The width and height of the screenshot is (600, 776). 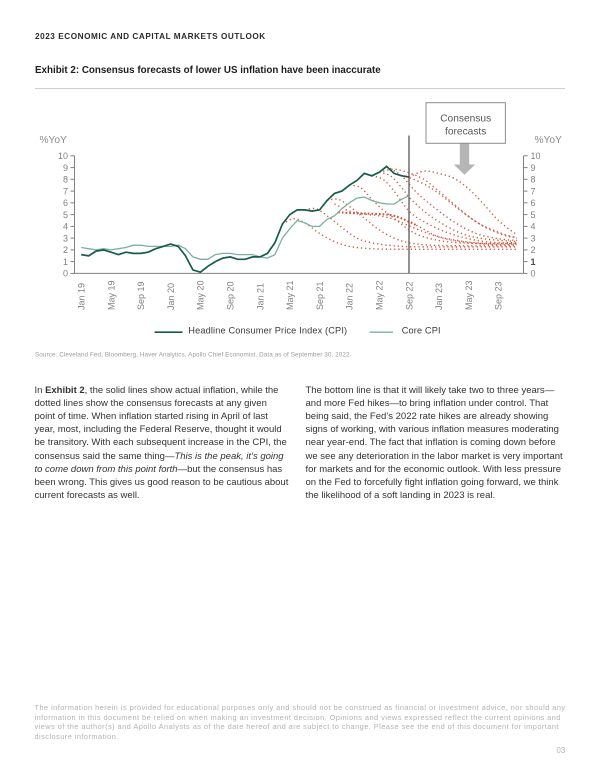 What do you see at coordinates (465, 132) in the screenshot?
I see `svg-text: forecasts` at bounding box center [465, 132].